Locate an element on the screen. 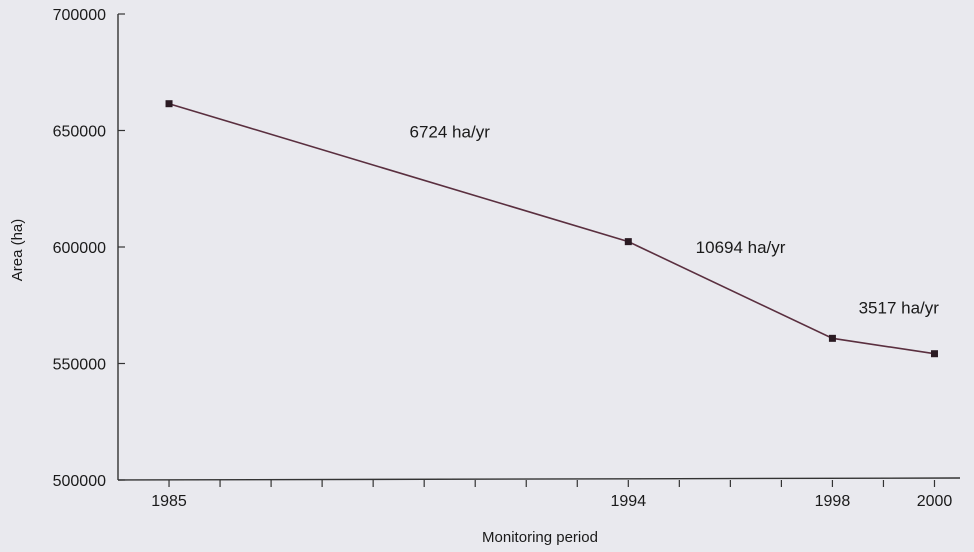 The height and width of the screenshot is (552, 974). y-tick-label: 700000 is located at coordinates (79, 15).